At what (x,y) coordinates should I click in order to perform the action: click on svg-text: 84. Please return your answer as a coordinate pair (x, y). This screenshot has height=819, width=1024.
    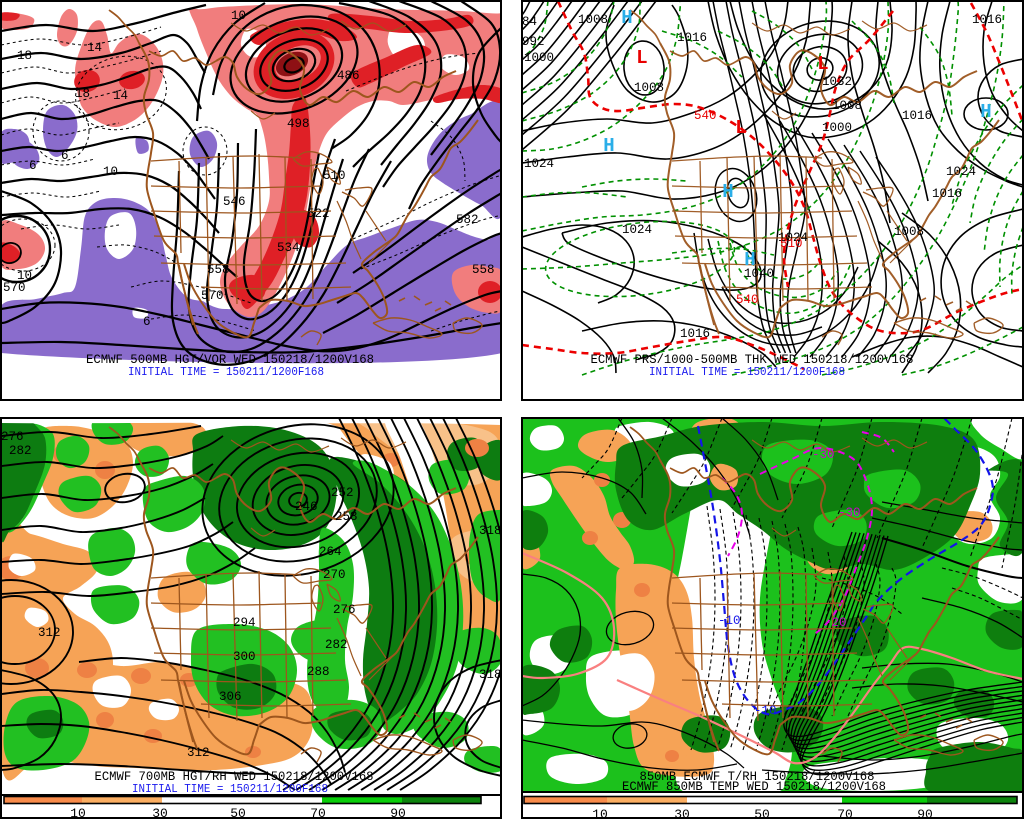
    Looking at the image, I should click on (529, 22).